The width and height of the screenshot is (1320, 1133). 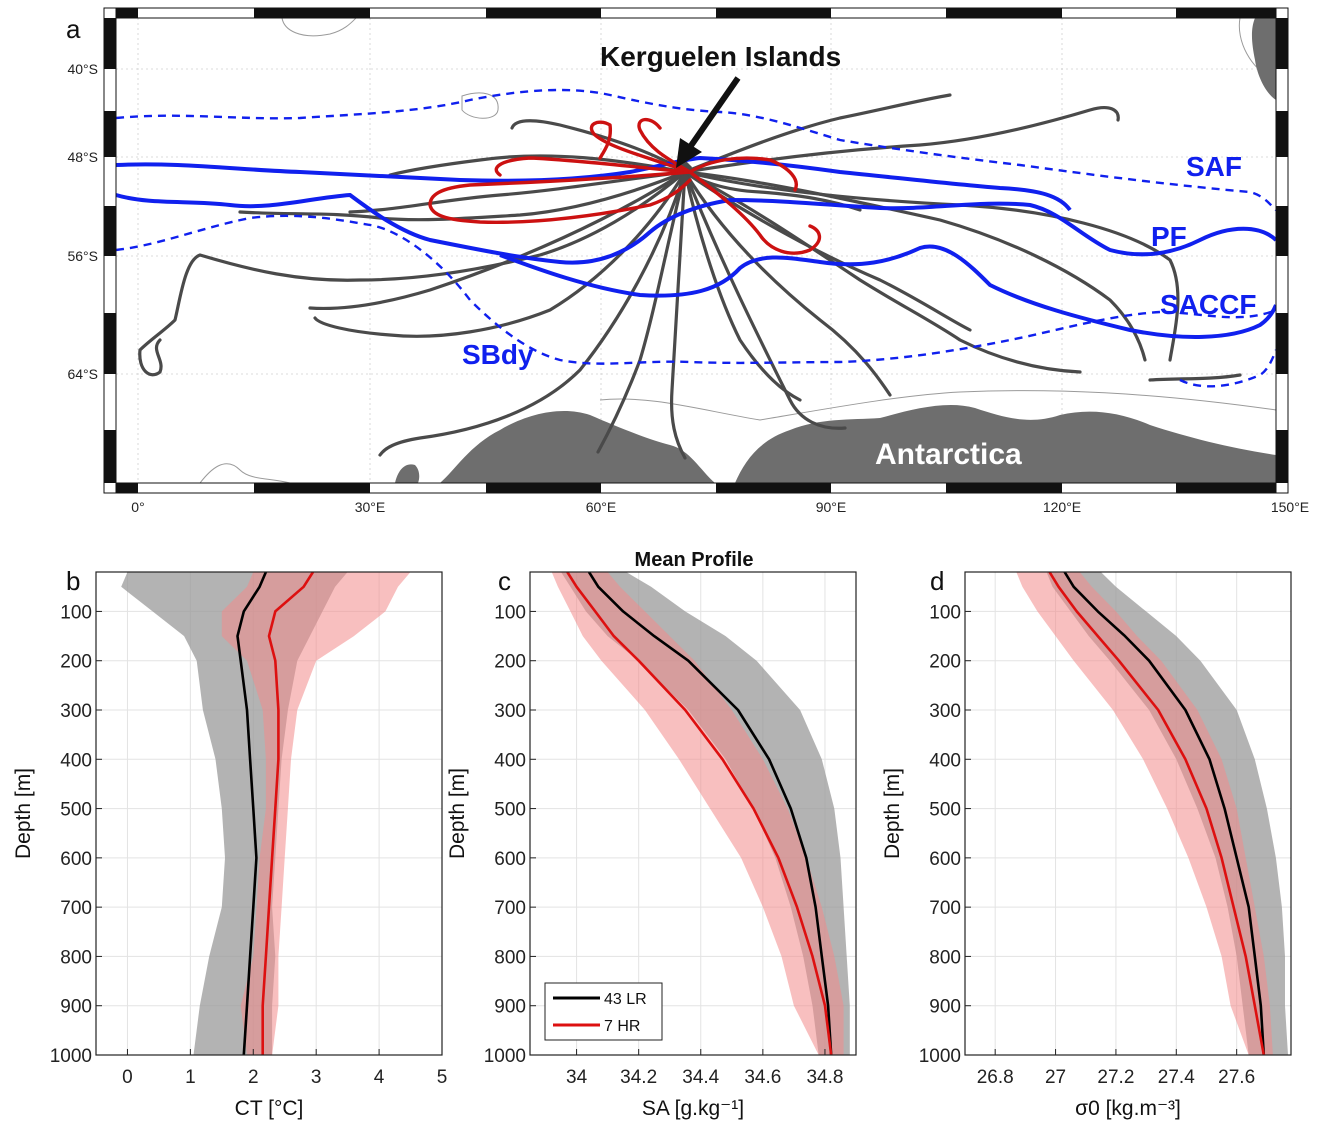 I want to click on front-sbdy-dashed, so click(x=696, y=289).